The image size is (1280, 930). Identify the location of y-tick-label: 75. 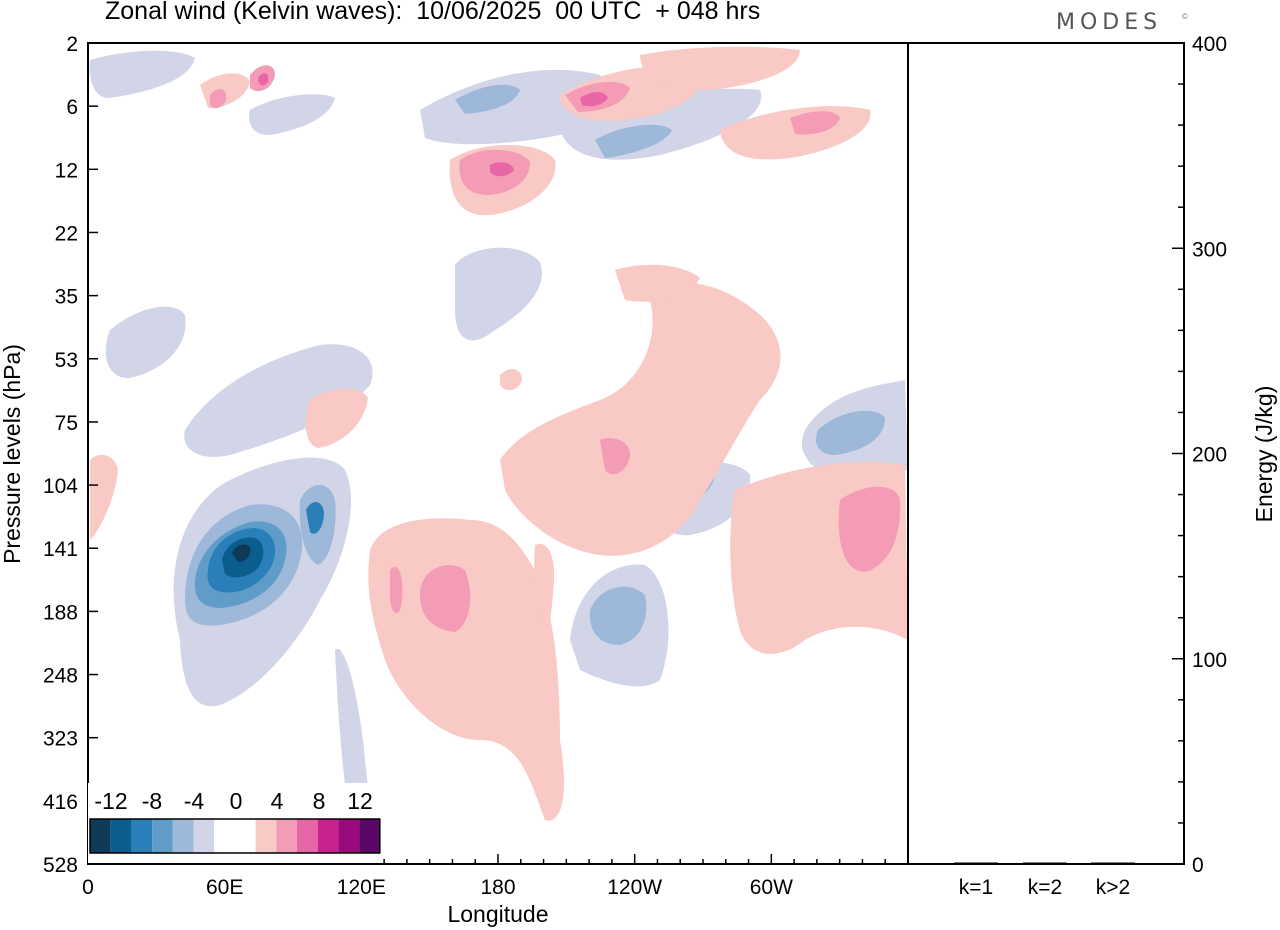
(66, 423).